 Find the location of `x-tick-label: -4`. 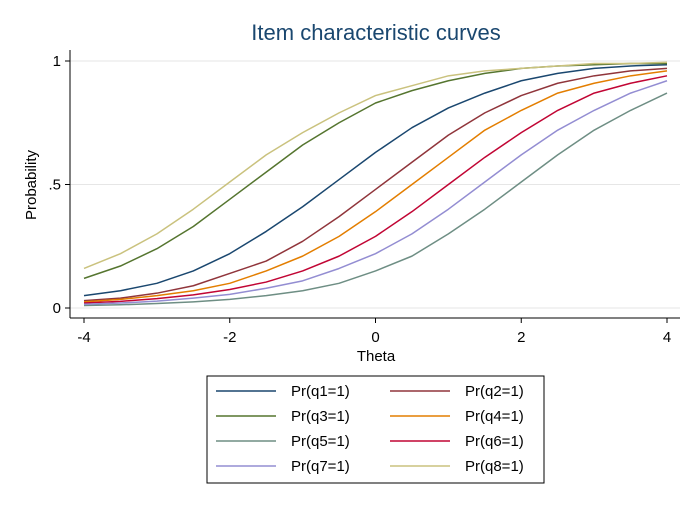

x-tick-label: -4 is located at coordinates (83, 337).